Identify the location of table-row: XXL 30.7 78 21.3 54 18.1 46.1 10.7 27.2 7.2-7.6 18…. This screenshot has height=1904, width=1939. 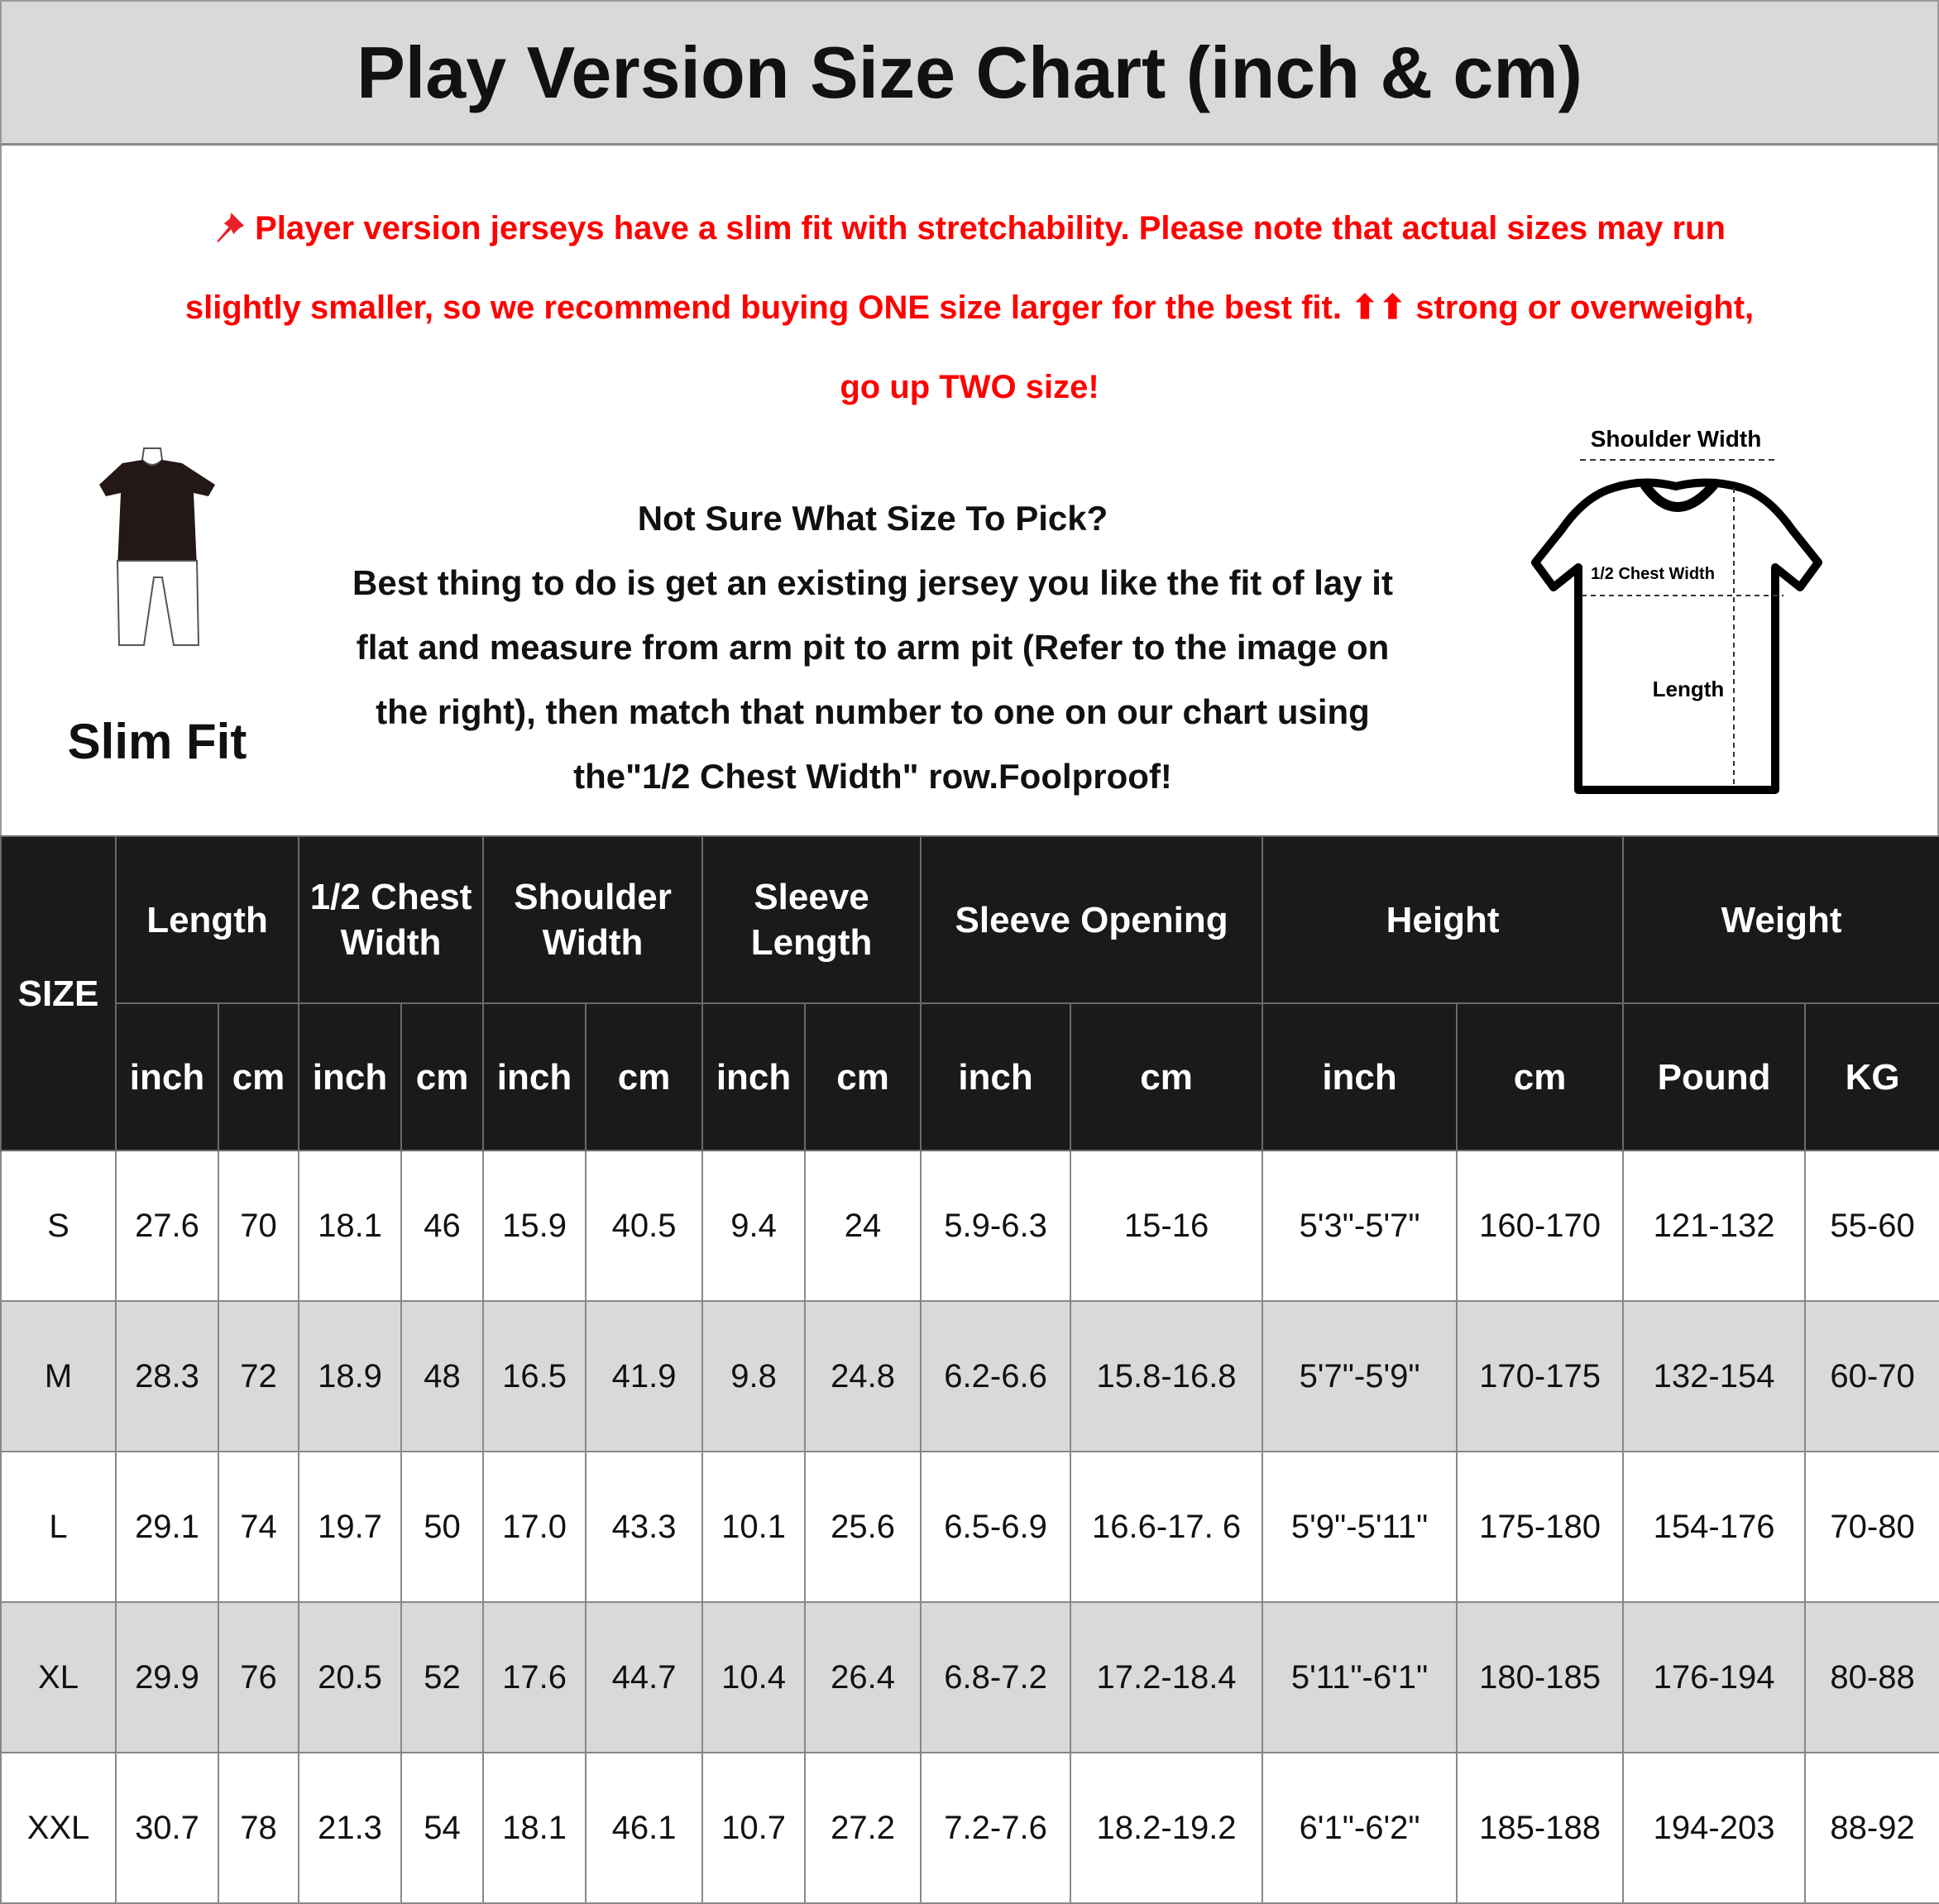
(969, 1828).